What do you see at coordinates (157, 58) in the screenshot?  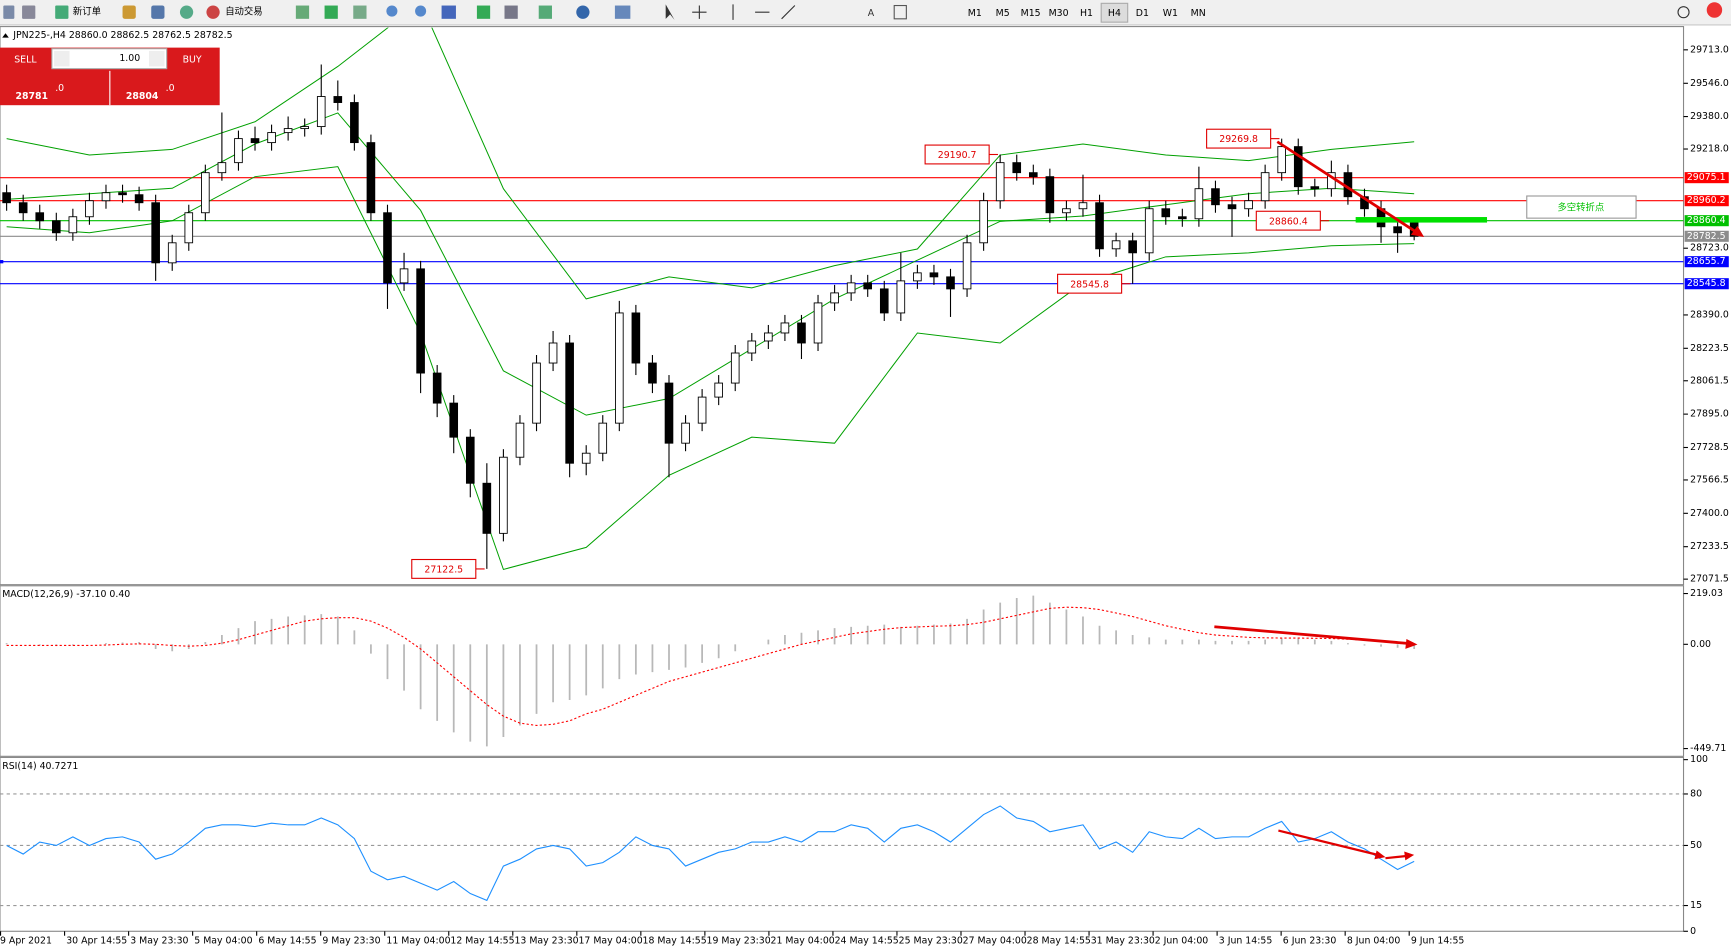 I see `lot-up` at bounding box center [157, 58].